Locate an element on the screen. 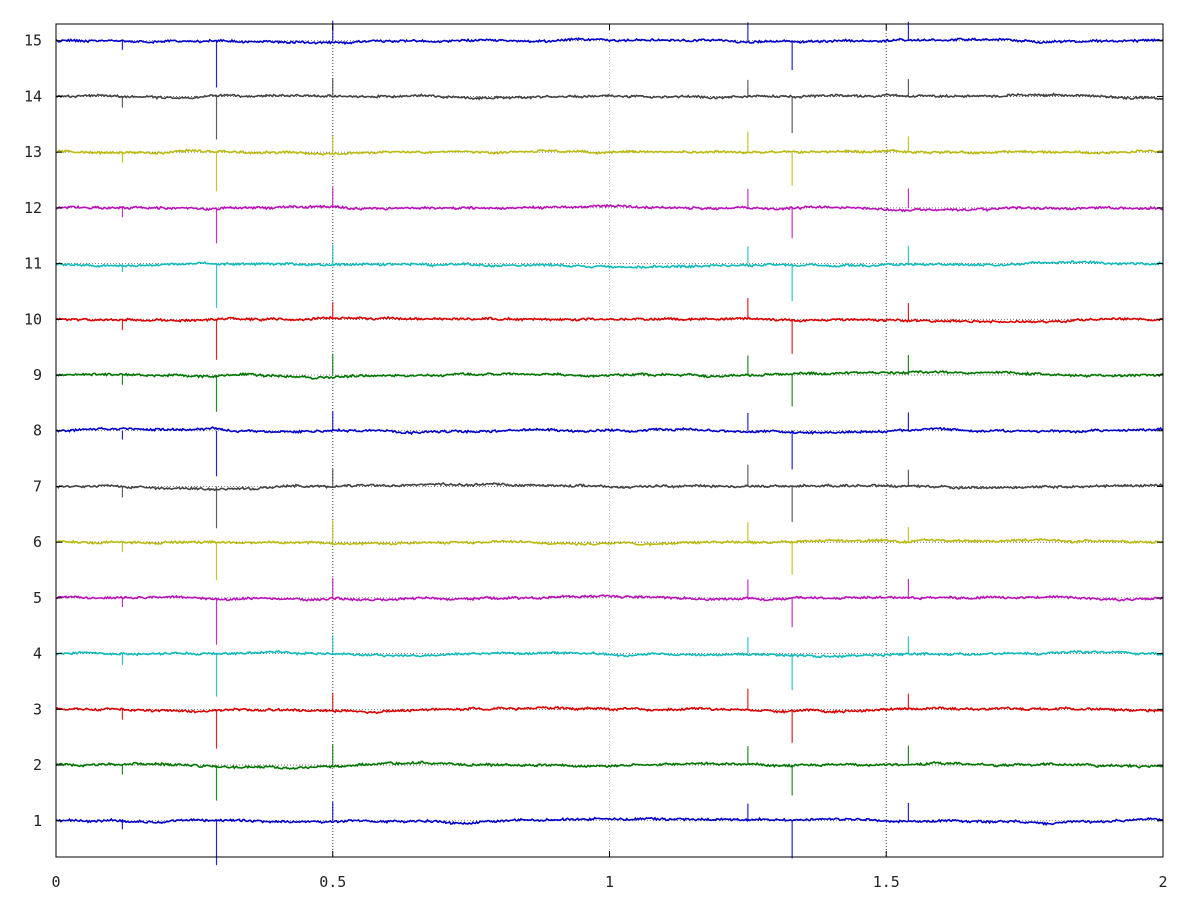 This screenshot has height=900, width=1200. x-tick-label: 0 is located at coordinates (55, 882).